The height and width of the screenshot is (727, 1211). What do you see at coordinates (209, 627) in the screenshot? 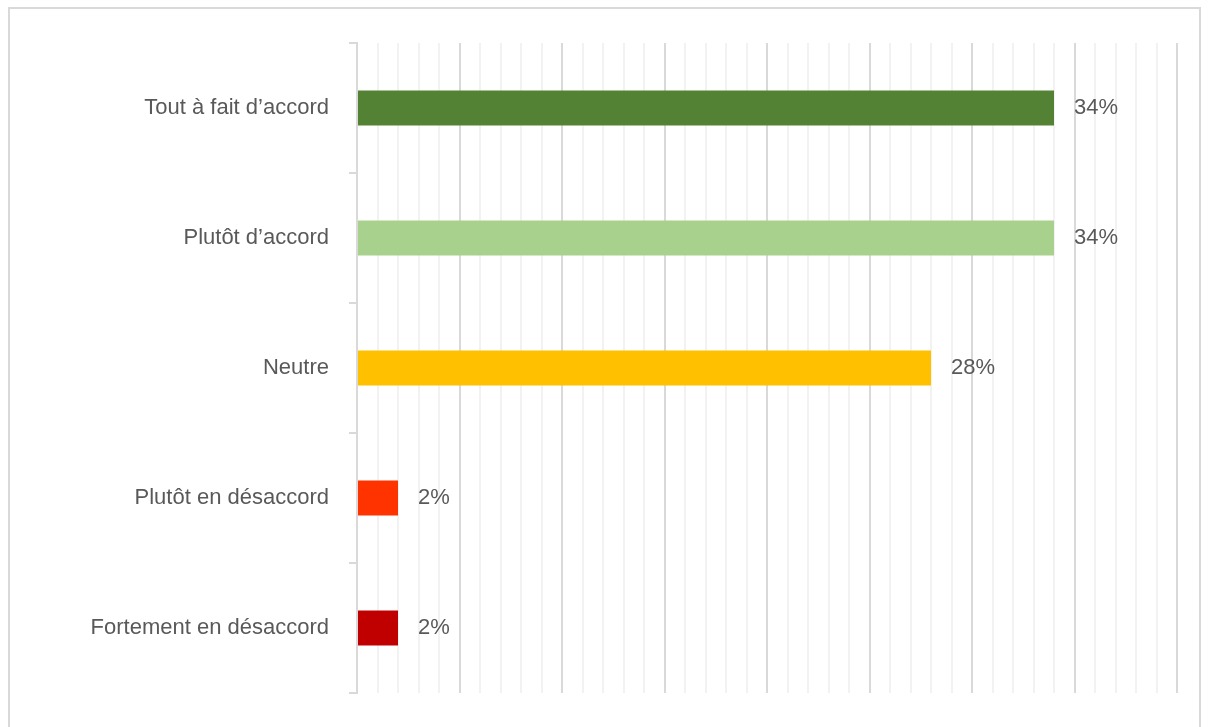
I see `y-tick-label: Fortement en désaccord` at bounding box center [209, 627].